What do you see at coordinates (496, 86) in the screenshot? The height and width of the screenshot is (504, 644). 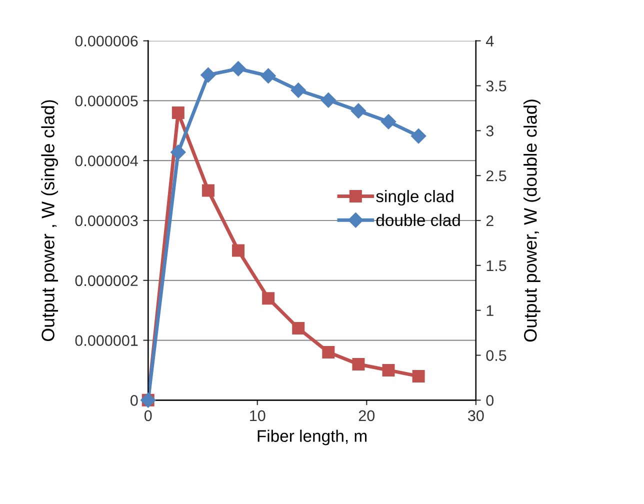 I see `y2-tick-label: 3.5` at bounding box center [496, 86].